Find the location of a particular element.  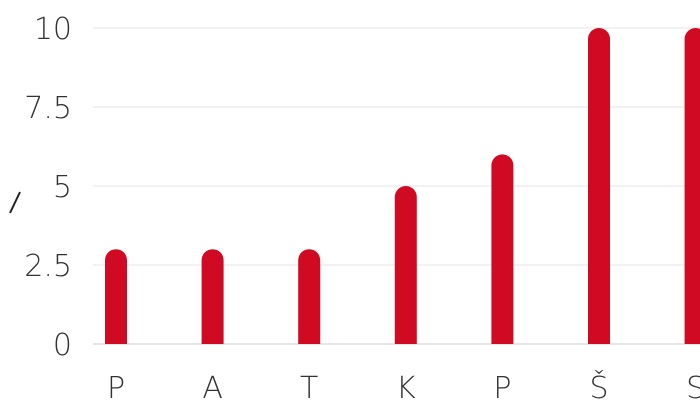

x-tick-label: K is located at coordinates (406, 388).